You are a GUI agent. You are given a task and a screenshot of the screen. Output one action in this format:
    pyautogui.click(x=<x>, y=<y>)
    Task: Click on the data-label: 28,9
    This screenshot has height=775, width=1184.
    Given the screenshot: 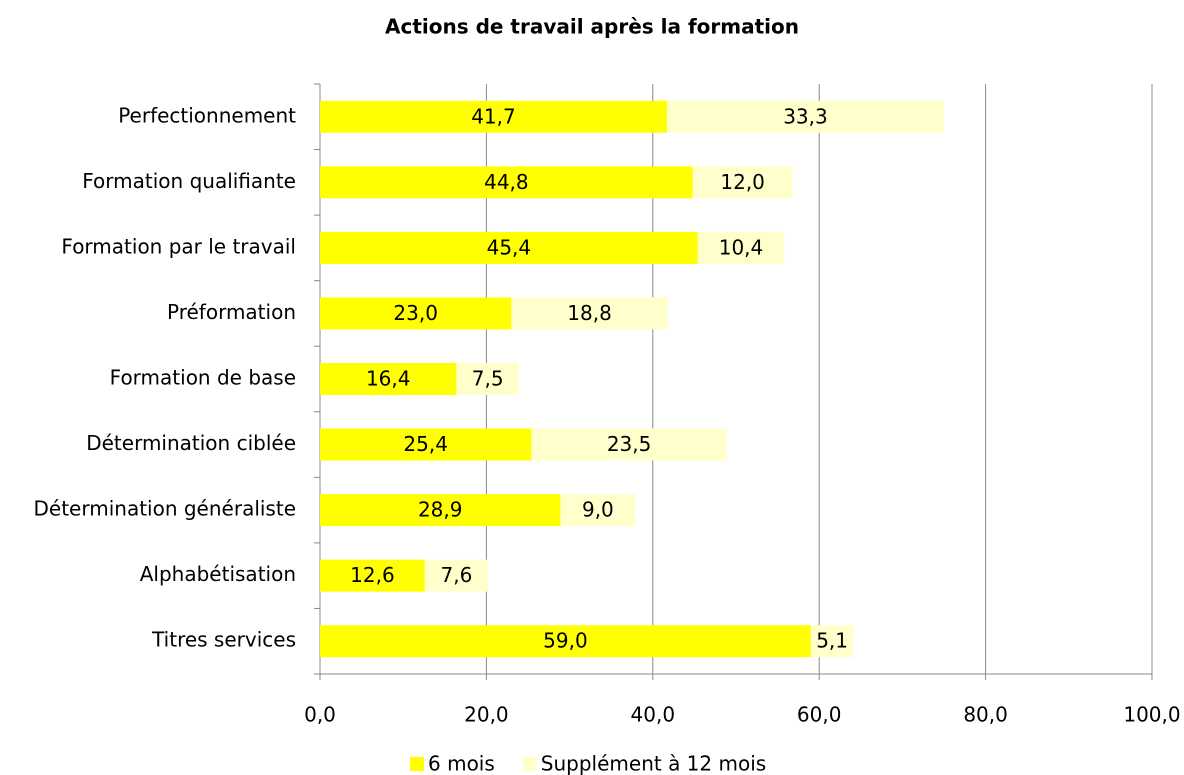 What is the action you would take?
    pyautogui.click(x=440, y=510)
    